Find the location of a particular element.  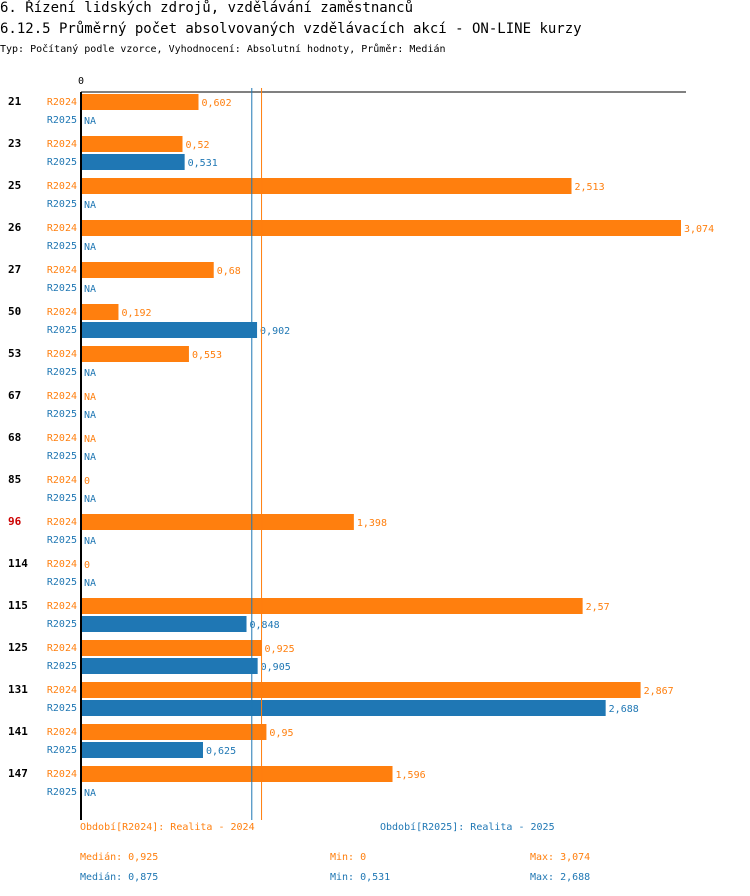

data-label: 0,602 is located at coordinates (217, 103).